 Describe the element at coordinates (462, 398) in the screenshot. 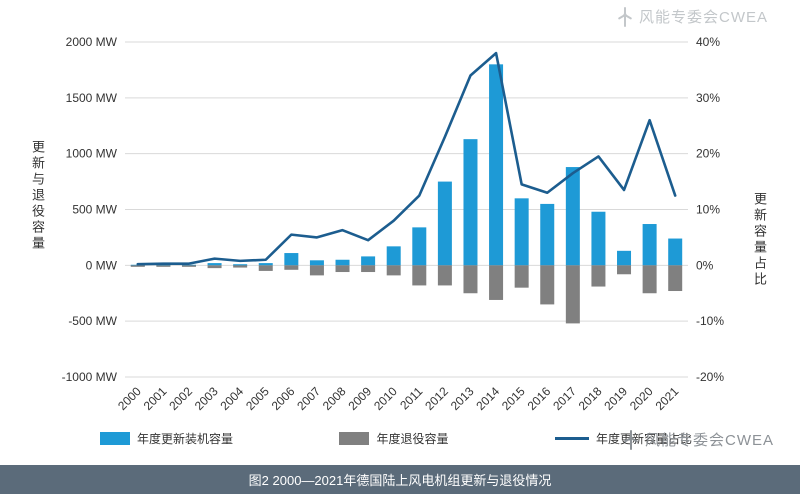

I see `x-axis-tick-label: 2013` at that location.